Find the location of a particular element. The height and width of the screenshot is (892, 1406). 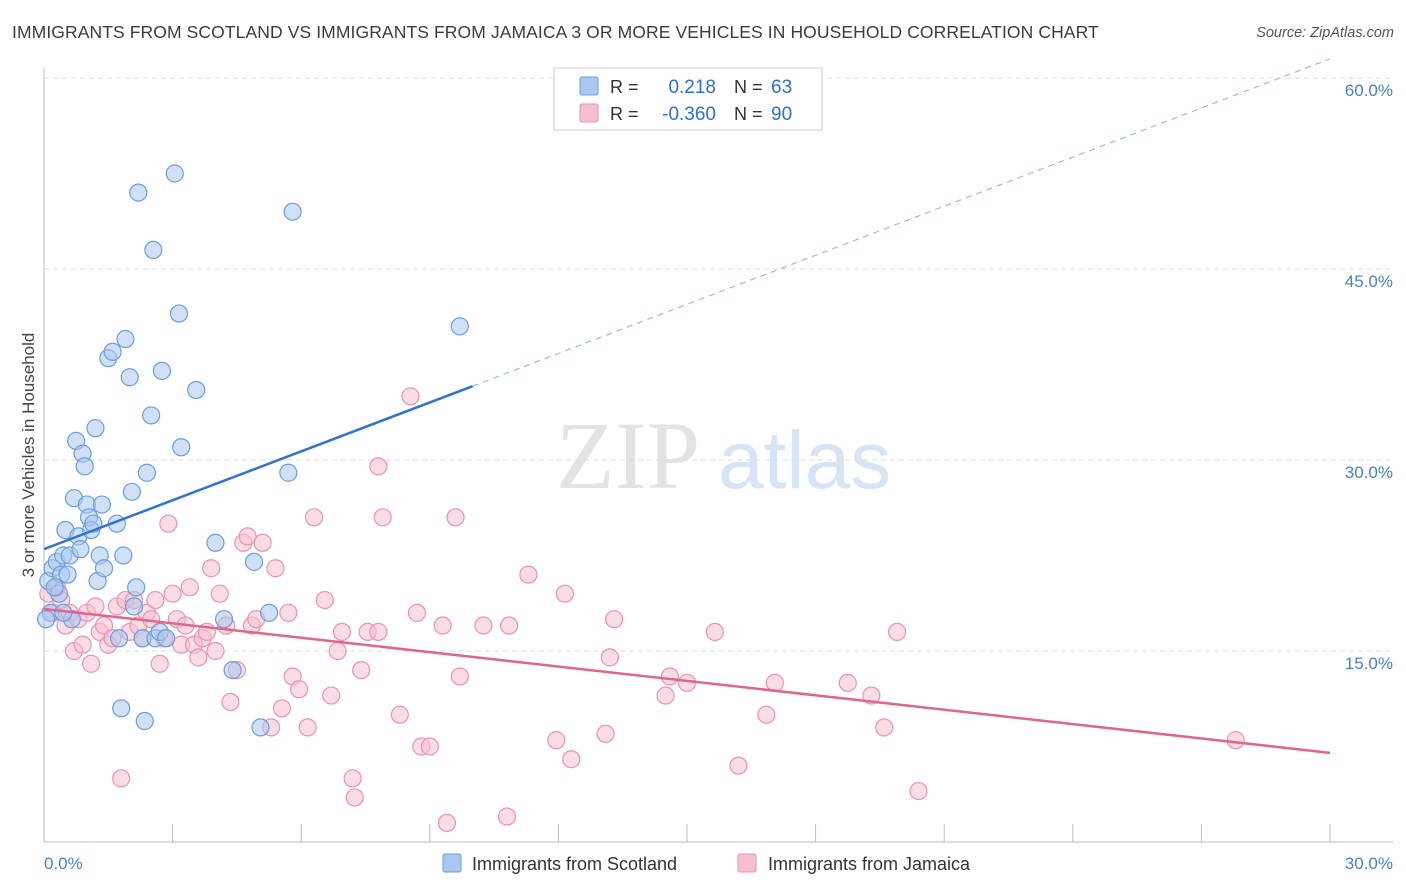

y-tick-label: 15.0% is located at coordinates (1369, 663).